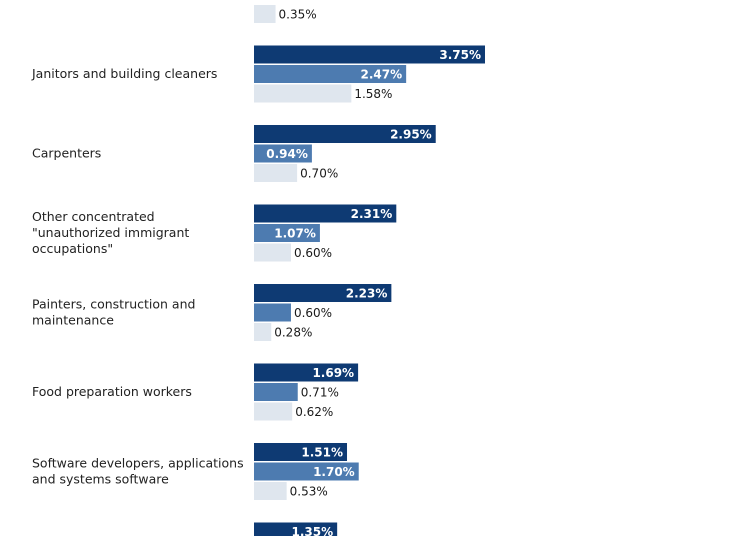 The height and width of the screenshot is (536, 750). What do you see at coordinates (113, 312) in the screenshot?
I see `category-label: Painters, construction and maintenance` at bounding box center [113, 312].